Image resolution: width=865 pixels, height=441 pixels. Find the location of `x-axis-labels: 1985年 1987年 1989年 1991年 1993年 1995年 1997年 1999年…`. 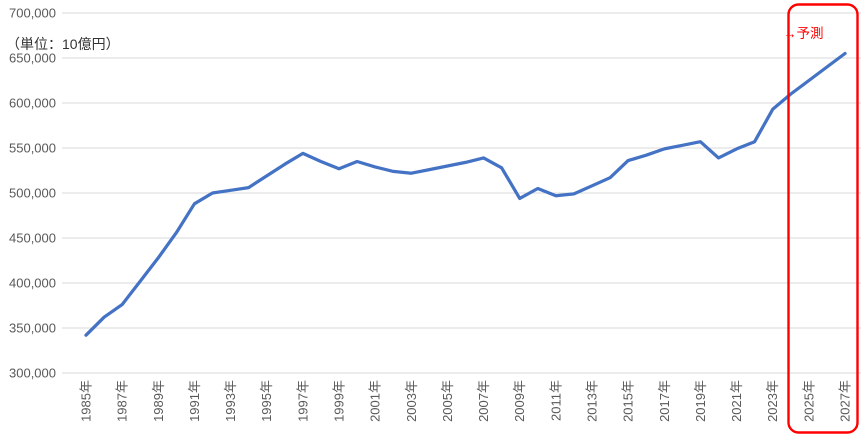

x-axis-labels: 1985年 1987年 1989年 1991年 1993年 1995年 1997年 1999年… is located at coordinates (466, 401).